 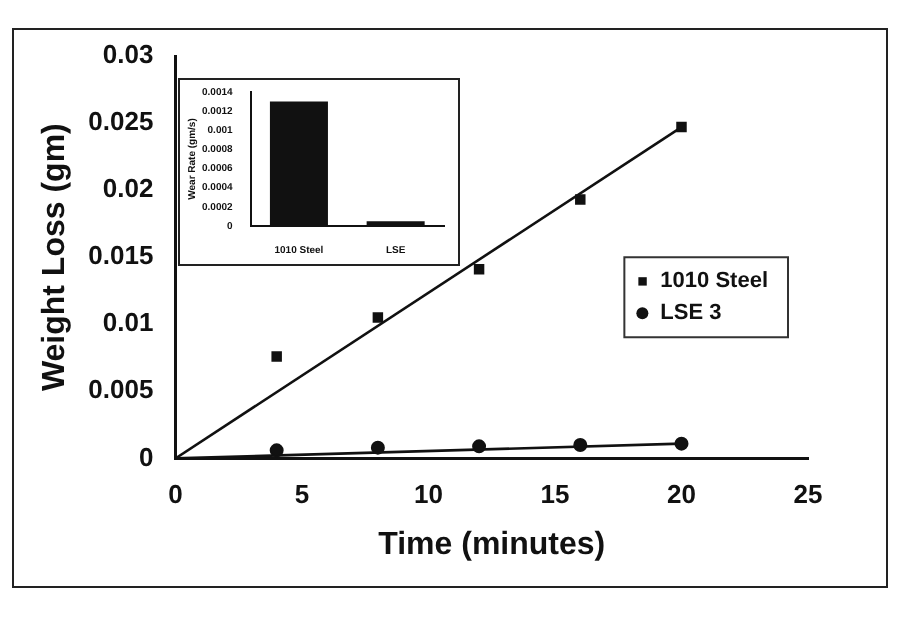 What do you see at coordinates (128, 188) in the screenshot?
I see `y-tick-label: 0.02` at bounding box center [128, 188].